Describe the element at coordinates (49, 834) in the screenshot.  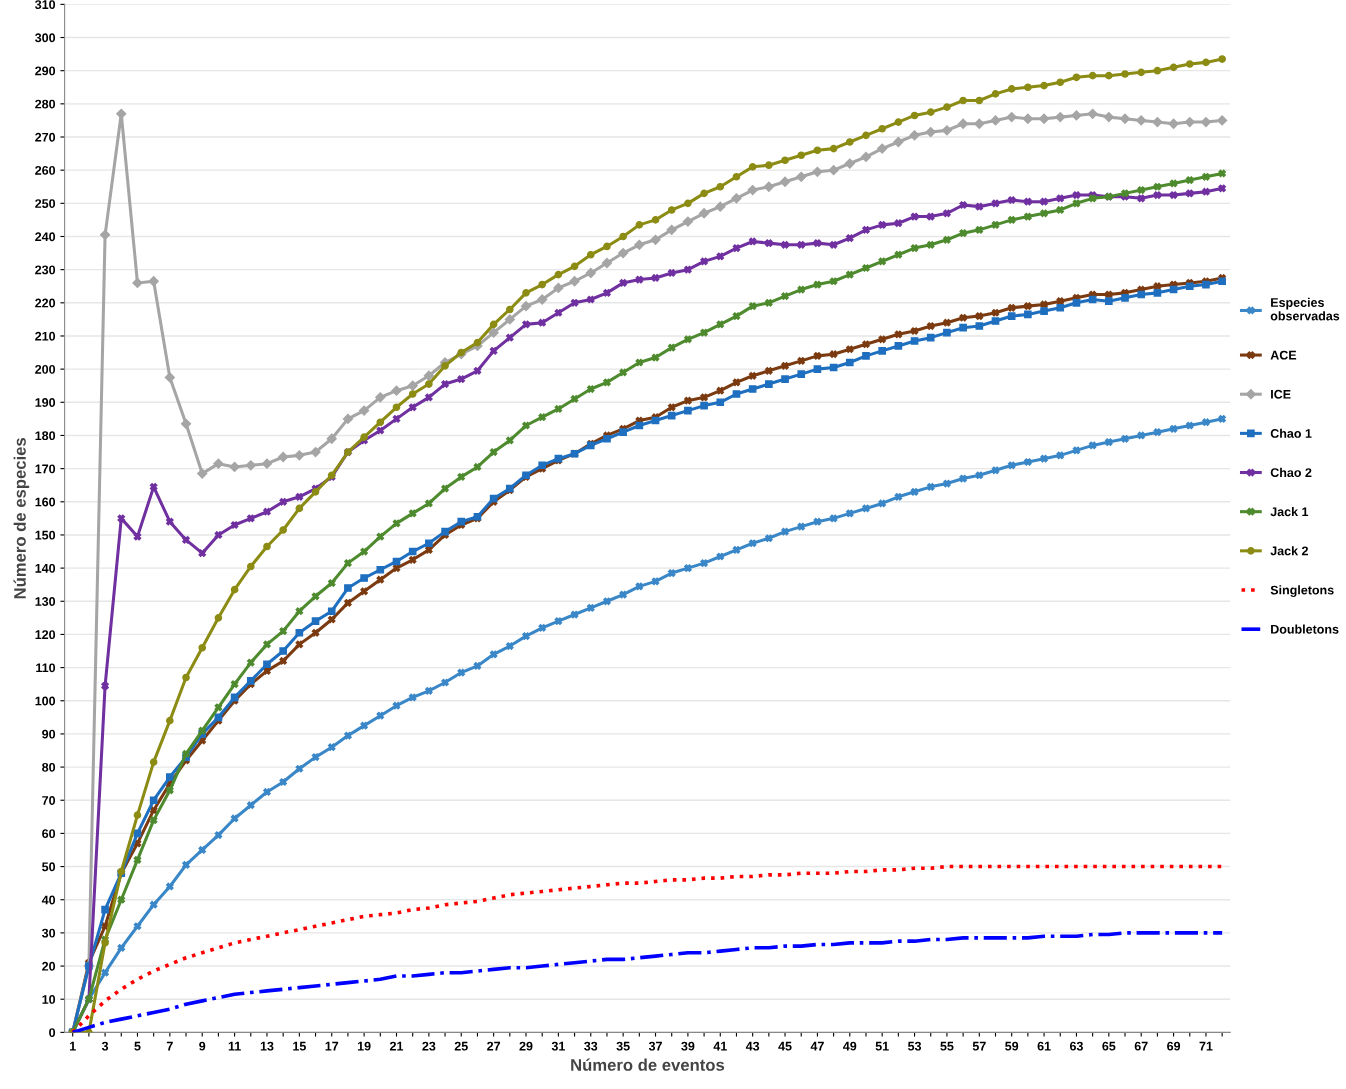
I see `y-tick-label: 60` at that location.